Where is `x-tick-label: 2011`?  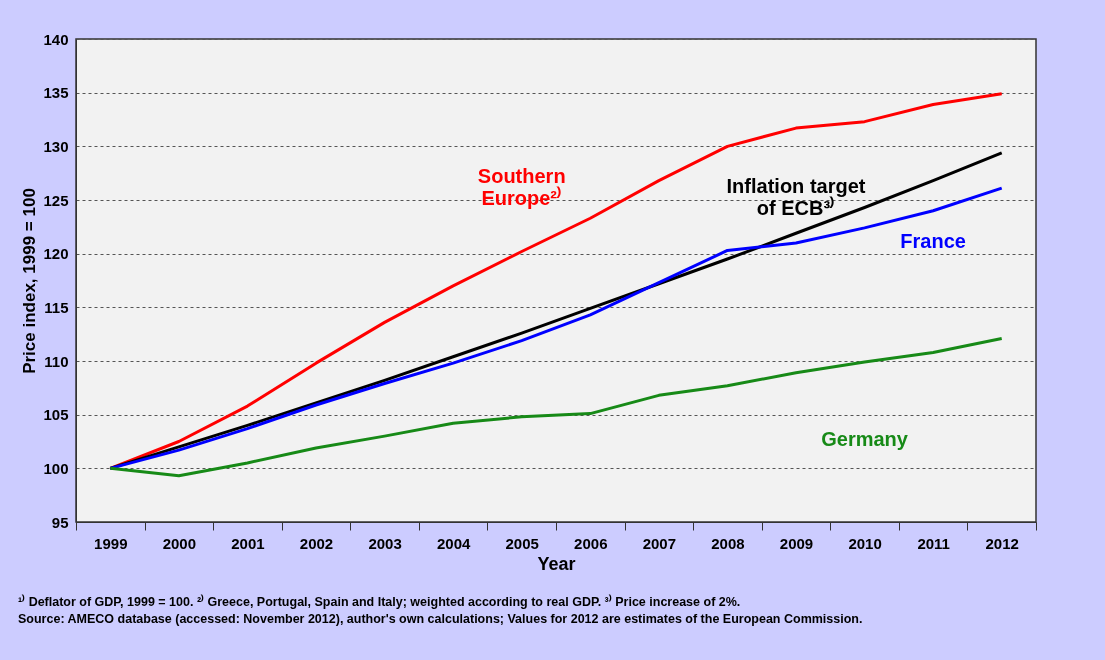 x-tick-label: 2011 is located at coordinates (933, 543).